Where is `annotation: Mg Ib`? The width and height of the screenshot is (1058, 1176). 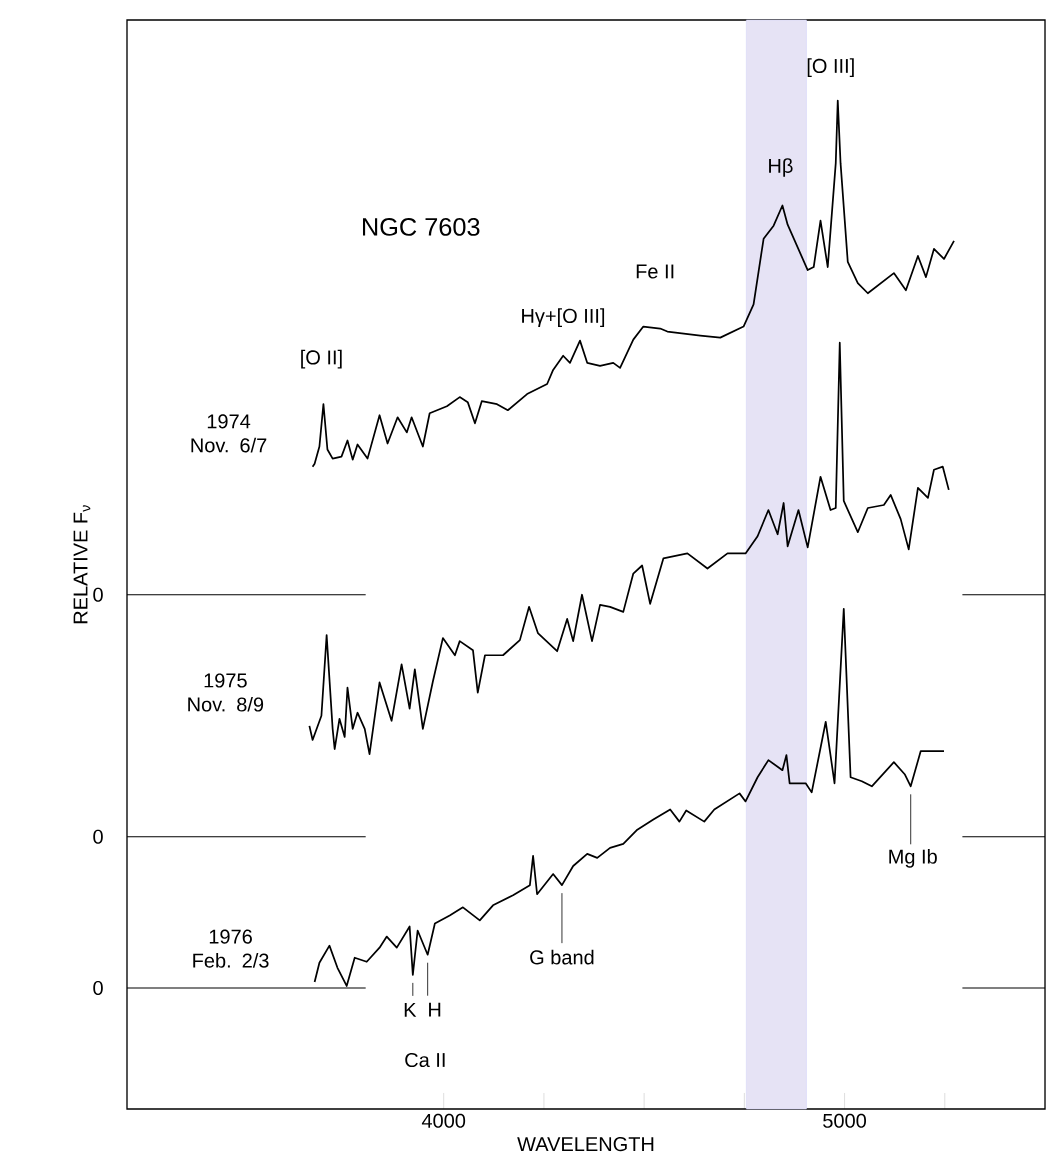
annotation: Mg Ib is located at coordinates (913, 858).